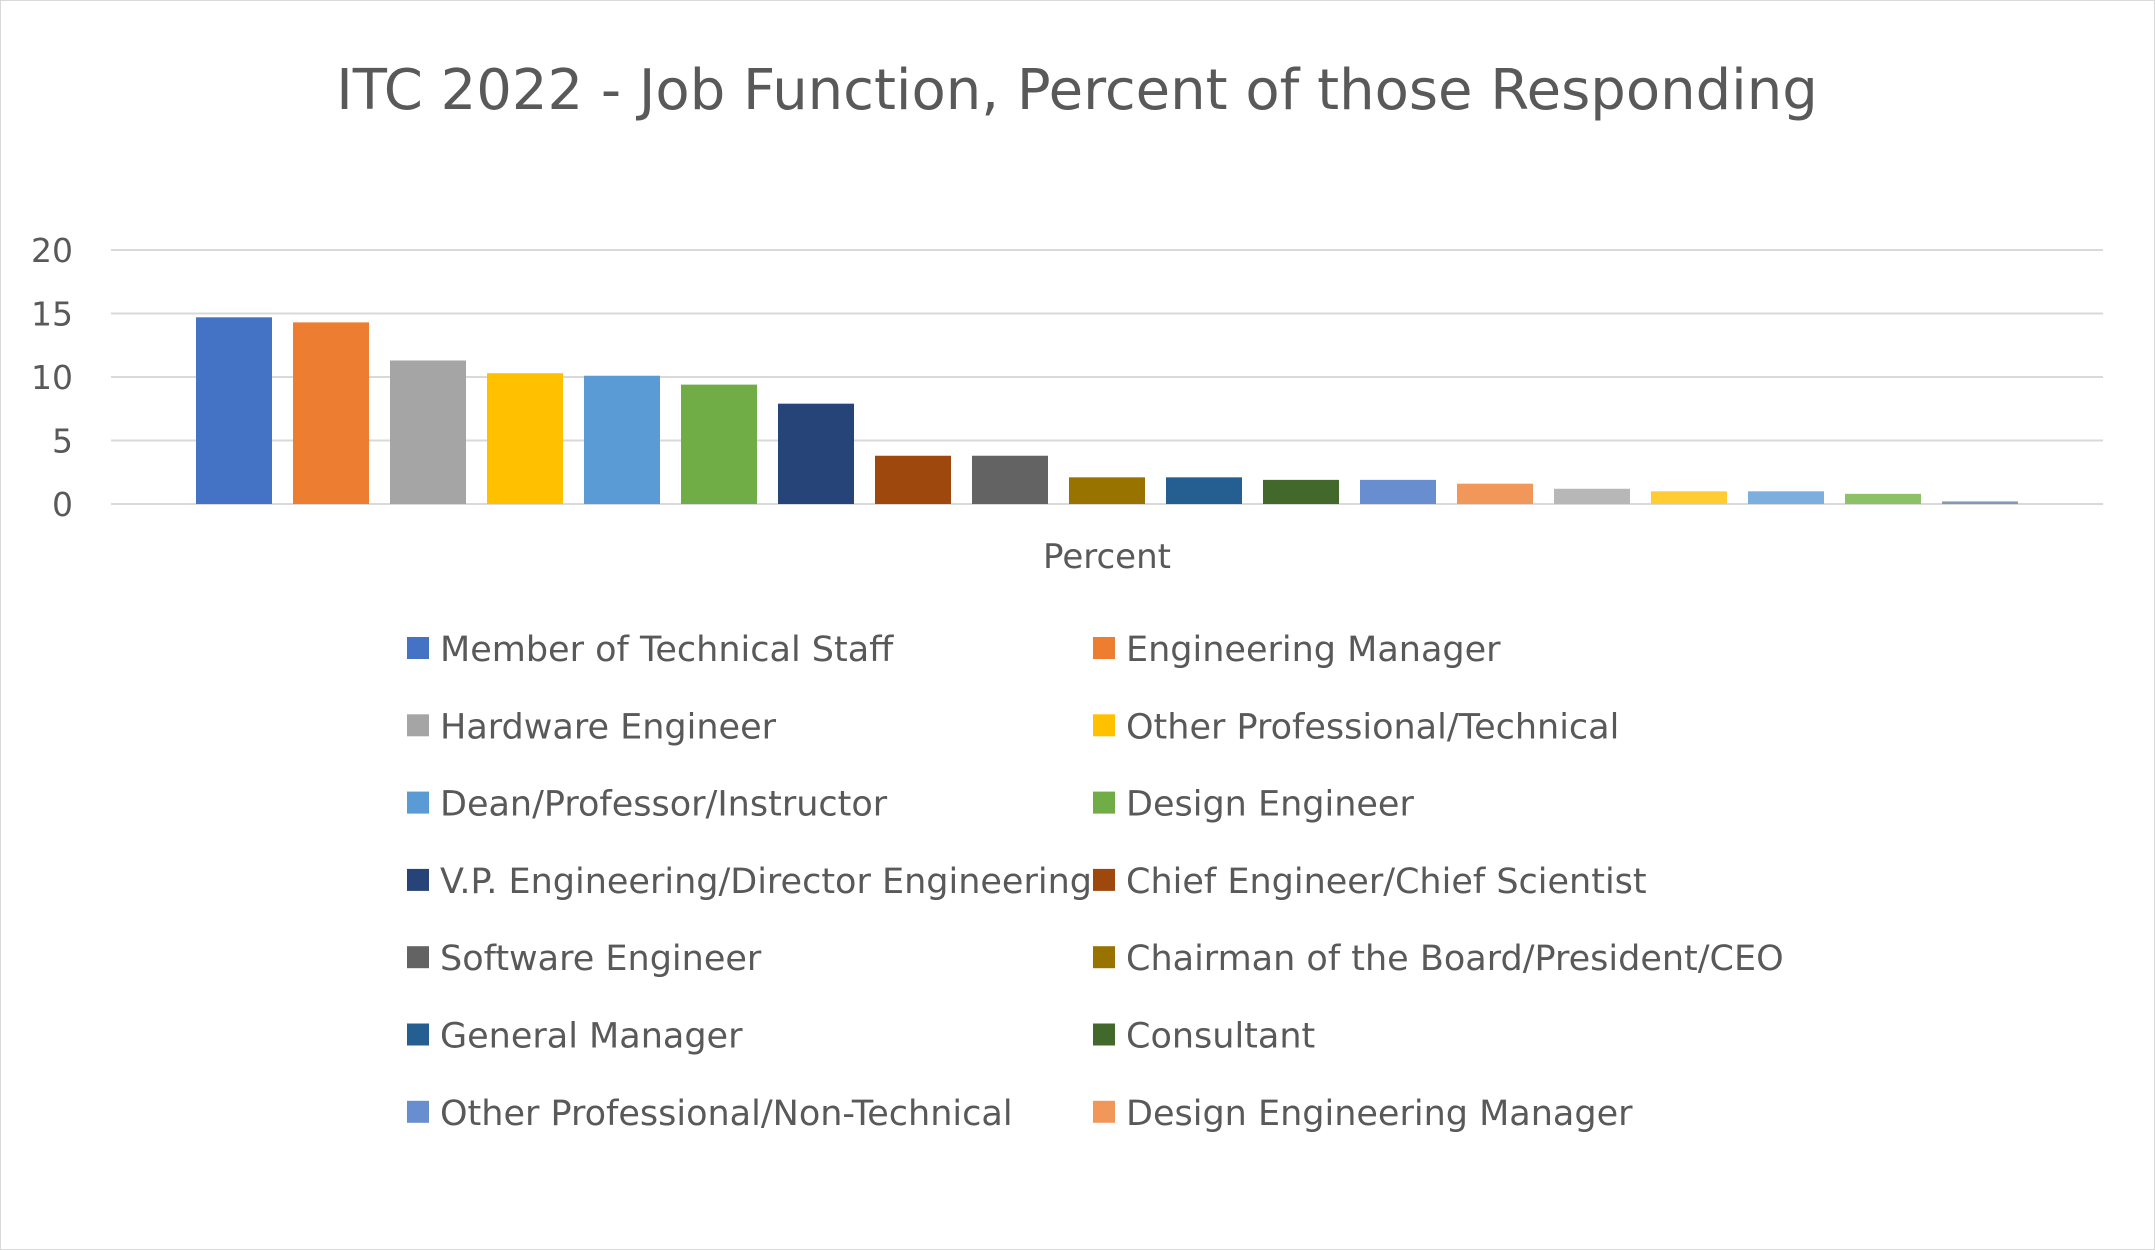 The image size is (2155, 1250). I want to click on legend-label: Engineering Manager, so click(1313, 650).